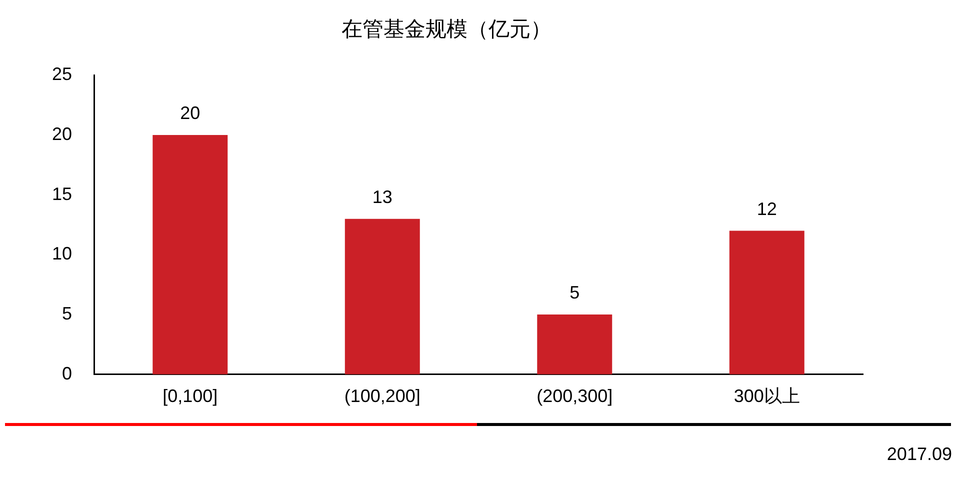 Image resolution: width=958 pixels, height=486 pixels. What do you see at coordinates (67, 314) in the screenshot?
I see `y-tick-label: 5` at bounding box center [67, 314].